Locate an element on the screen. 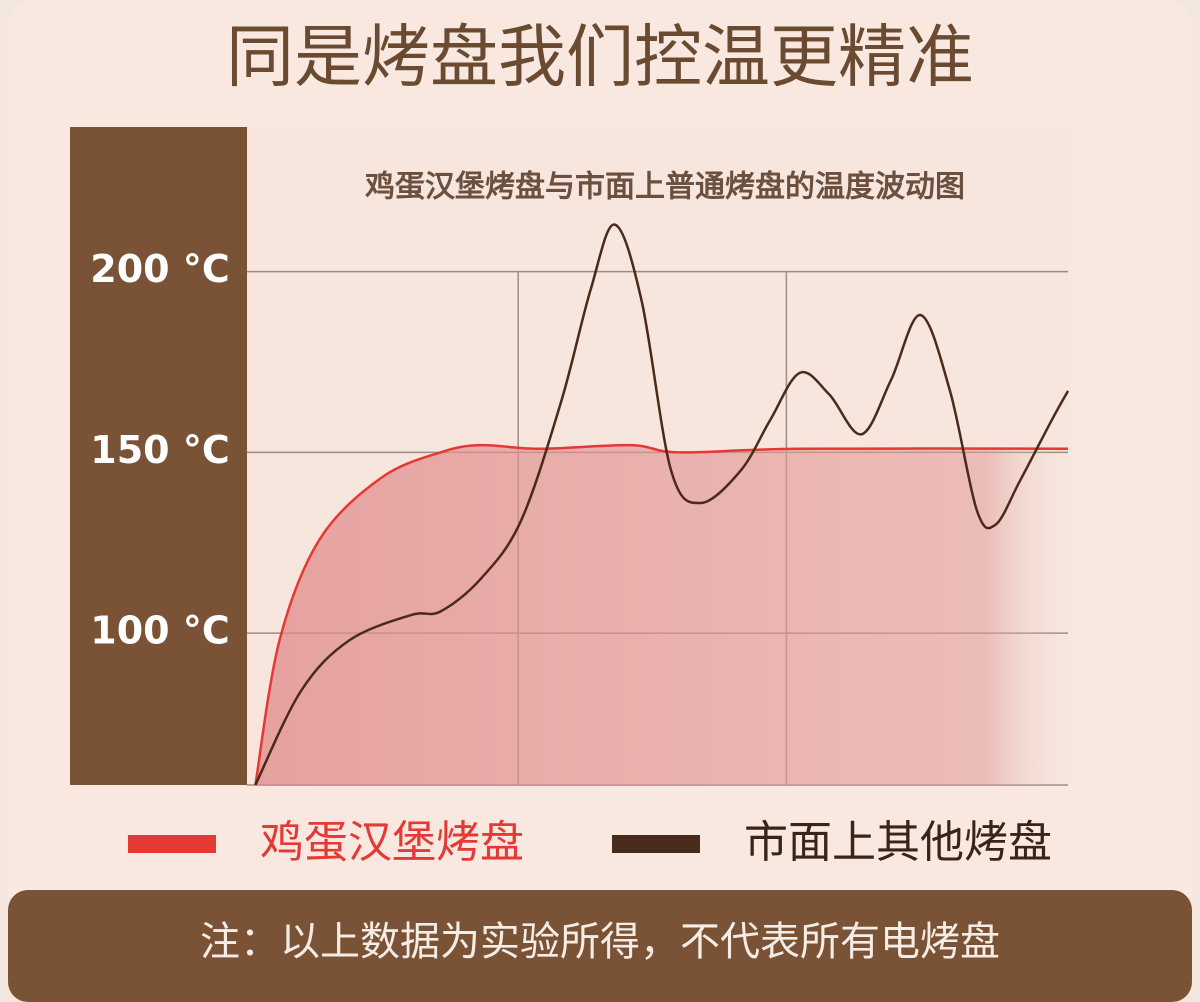 Image resolution: width=1200 pixels, height=1002 pixels. legend-label: 鸡蛋汉堡烤盘 is located at coordinates (392, 842).